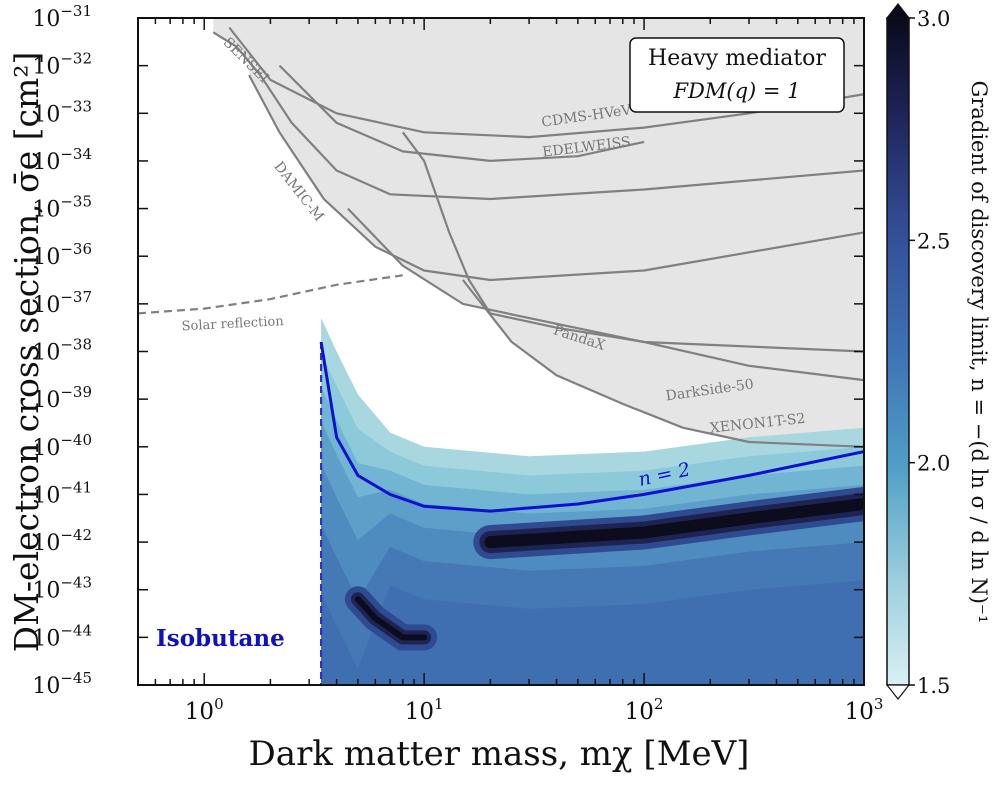  What do you see at coordinates (26, 352) in the screenshot?
I see `y-axis-label: DM-electron cross section, σ̄e [cm²]` at bounding box center [26, 352].